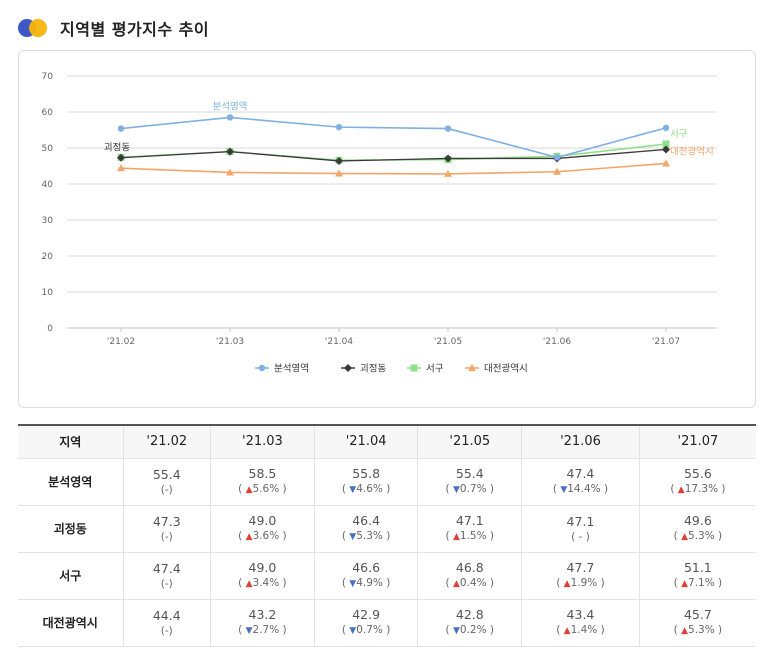 The width and height of the screenshot is (773, 660). I want to click on y-tick-label: 30, so click(48, 221).